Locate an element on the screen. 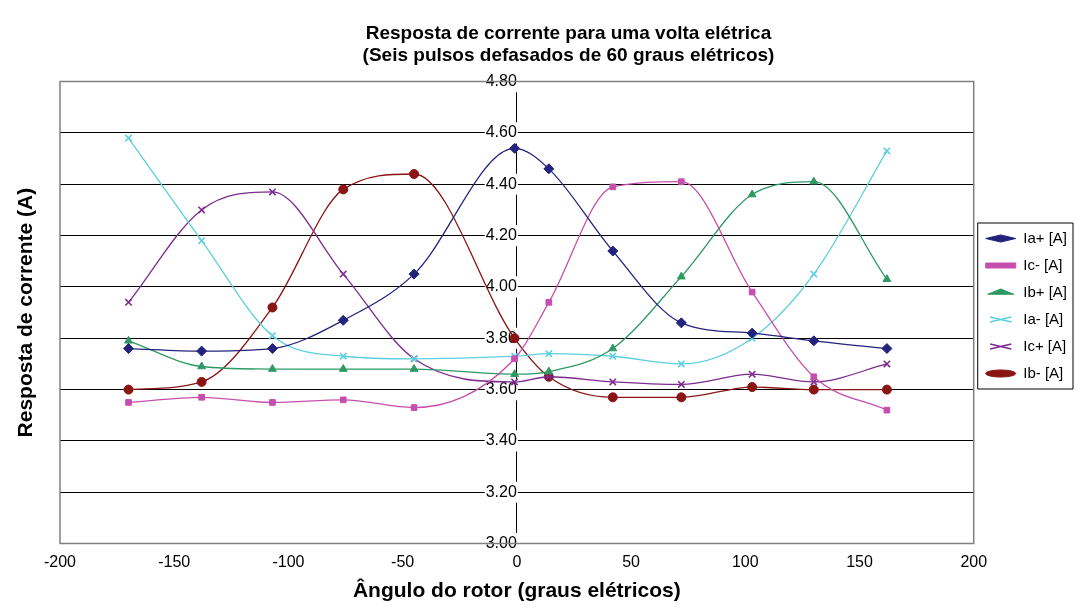 This screenshot has width=1091, height=612. legend-label: Ia- [A] is located at coordinates (1043, 318).